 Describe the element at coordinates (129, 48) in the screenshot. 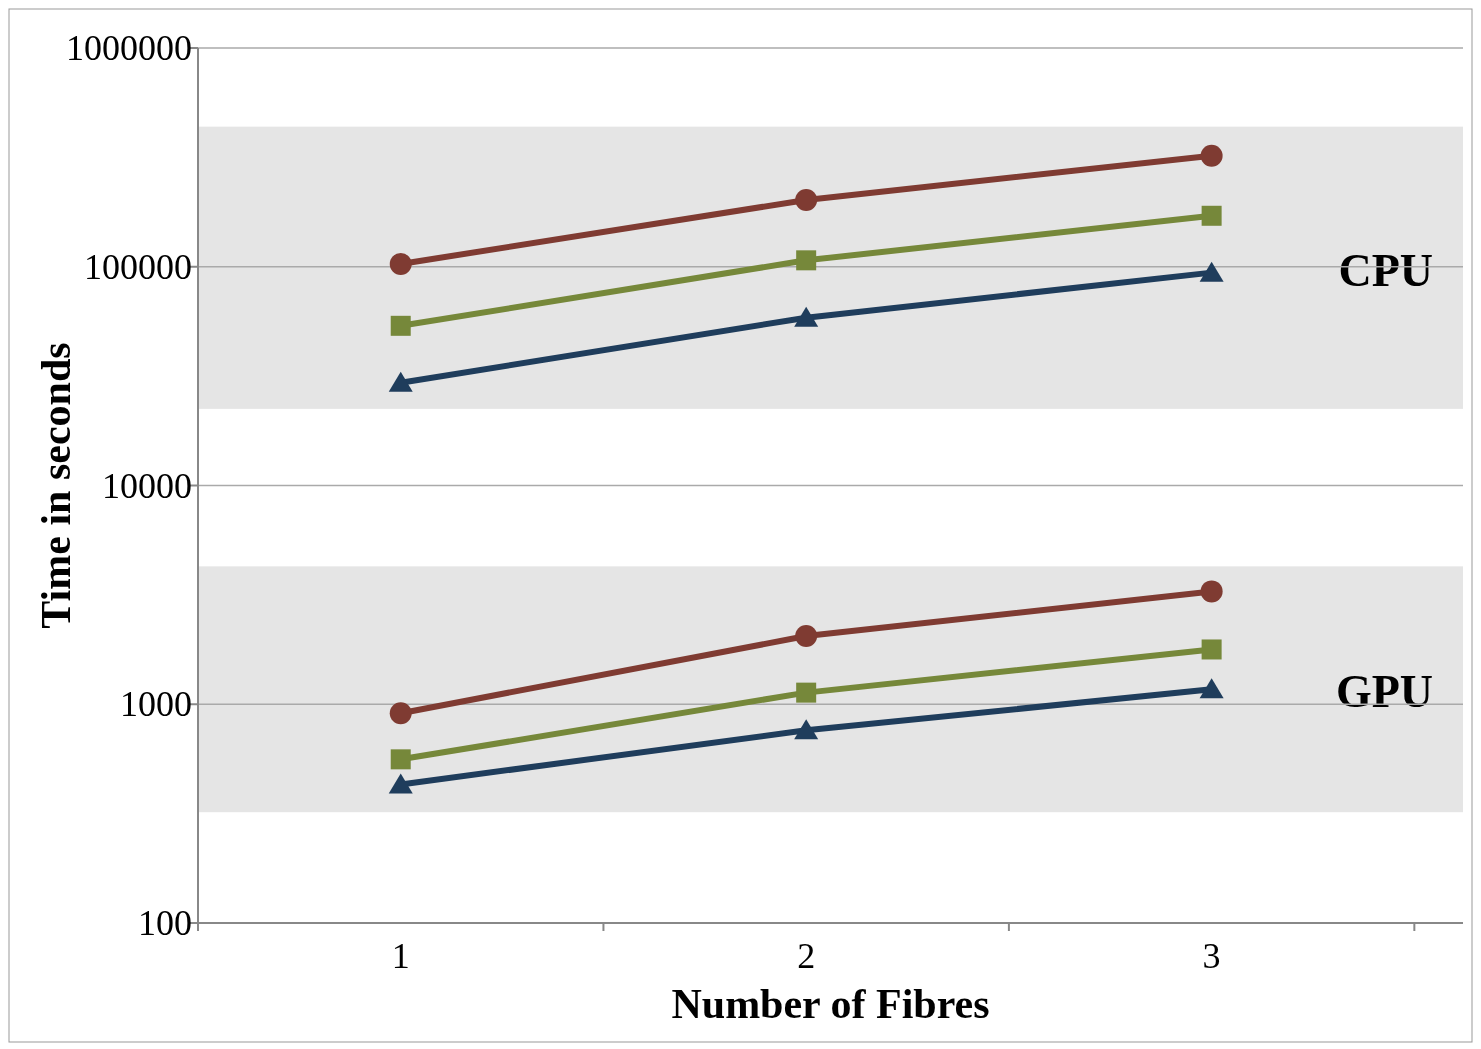

I see `y-tick-label: 1000000` at that location.